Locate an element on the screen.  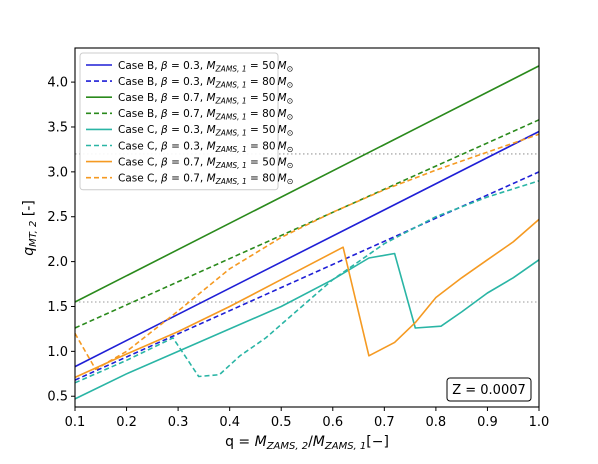
x-axis-label: q = MZAMS, 2/MZAMS, 1[−] is located at coordinates (307, 443).